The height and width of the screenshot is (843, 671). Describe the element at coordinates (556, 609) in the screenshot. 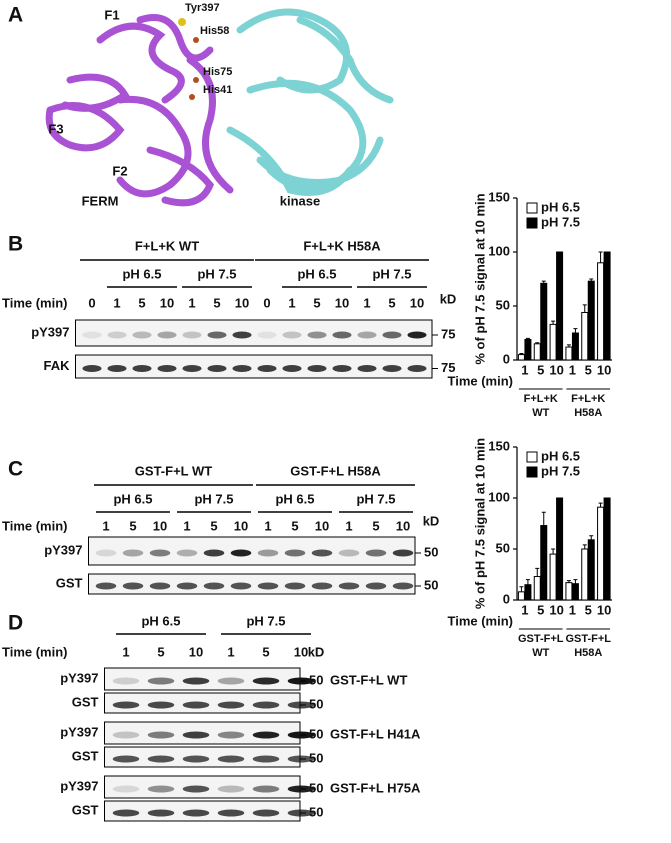

I see `x-tick-label: 10` at that location.